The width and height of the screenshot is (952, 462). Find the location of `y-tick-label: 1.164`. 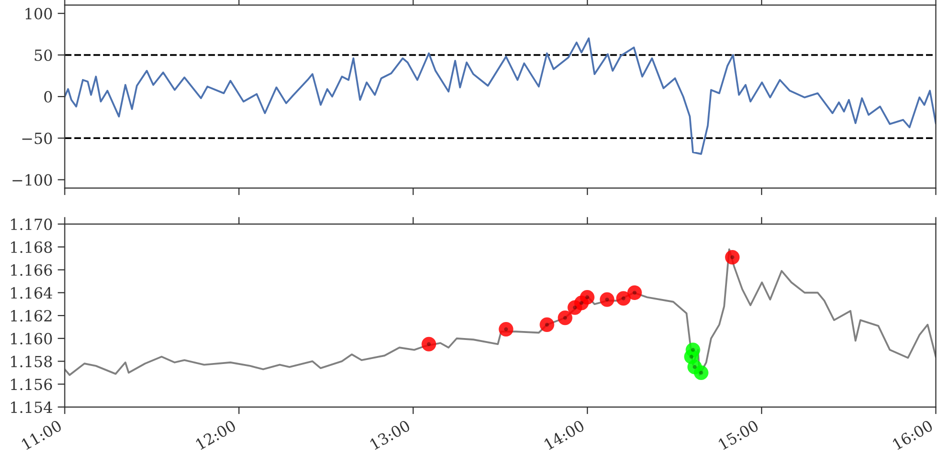

y-tick-label: 1.164 is located at coordinates (31, 293).